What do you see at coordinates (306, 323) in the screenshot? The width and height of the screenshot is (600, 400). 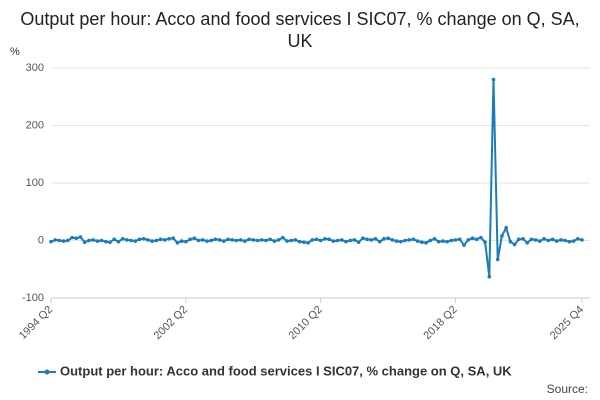 I see `x-tick-label: 2010 Q2` at bounding box center [306, 323].